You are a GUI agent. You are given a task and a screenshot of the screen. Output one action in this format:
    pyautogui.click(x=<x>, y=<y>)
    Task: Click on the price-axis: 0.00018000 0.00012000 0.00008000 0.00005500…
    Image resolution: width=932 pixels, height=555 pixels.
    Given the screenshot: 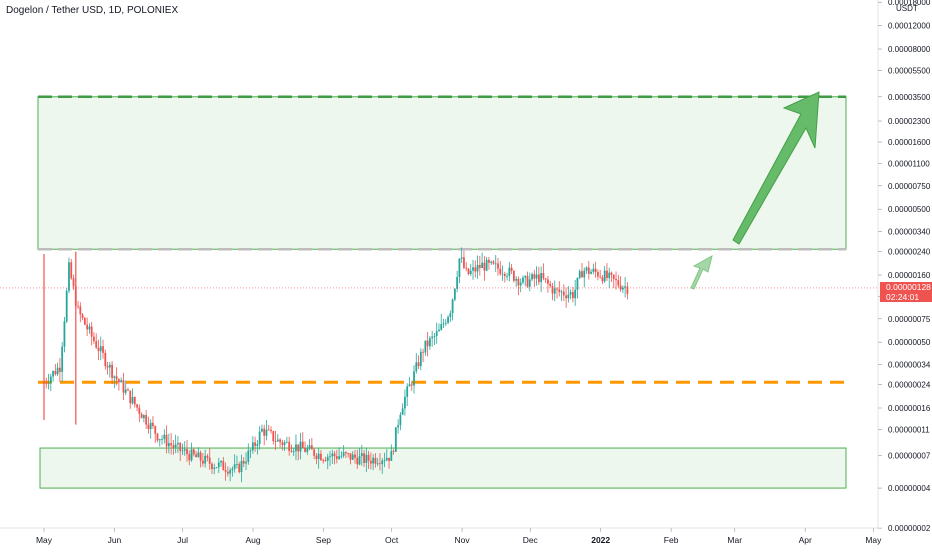 What is the action you would take?
    pyautogui.click(x=904, y=266)
    